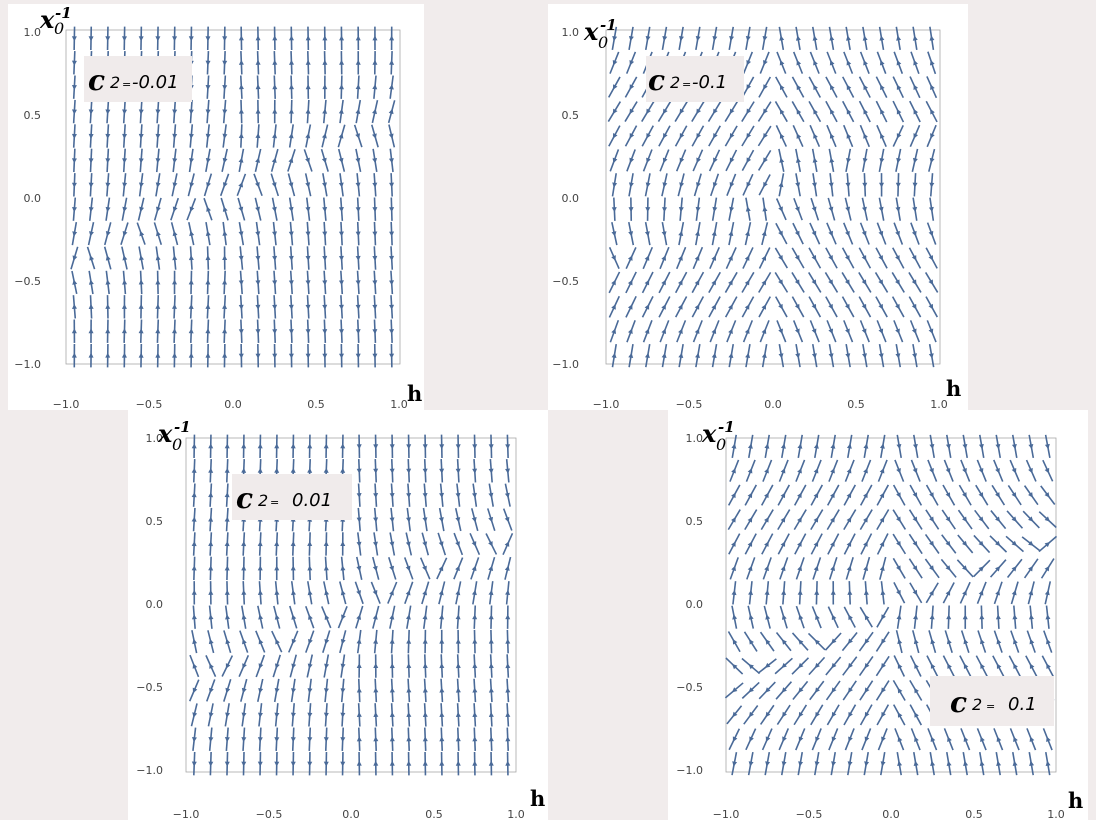  I want to click on annotation-value: -0.01, so click(155, 82).